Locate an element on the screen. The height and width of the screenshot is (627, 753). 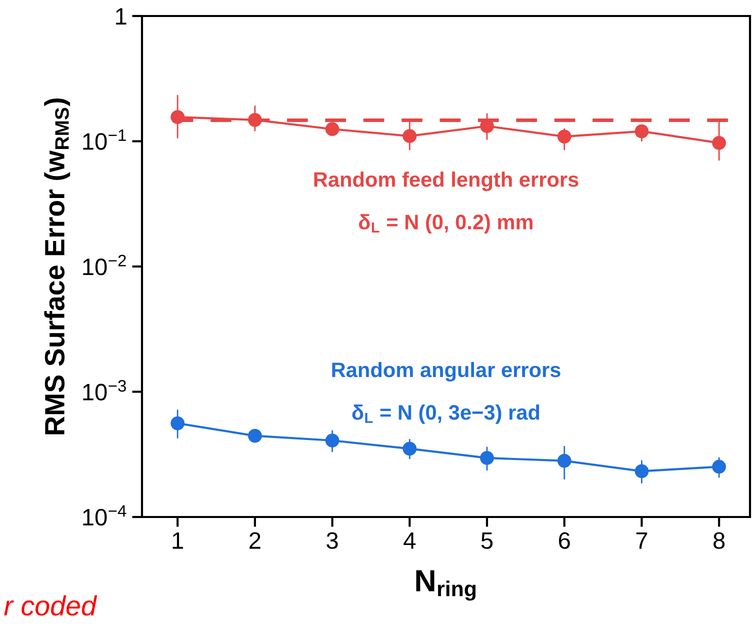
x-tick-label: 2 is located at coordinates (255, 540).